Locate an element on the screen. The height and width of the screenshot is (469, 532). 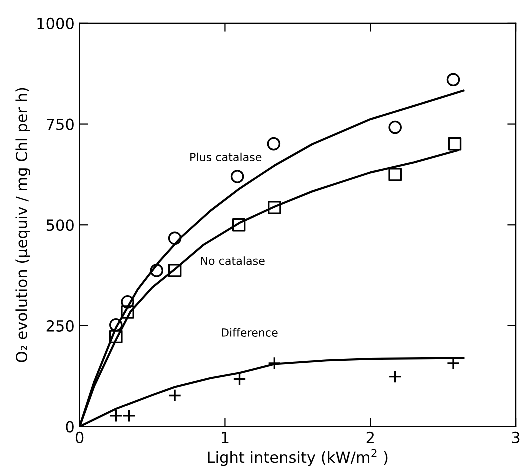
y-tick-label: 250 is located at coordinates (60, 326).